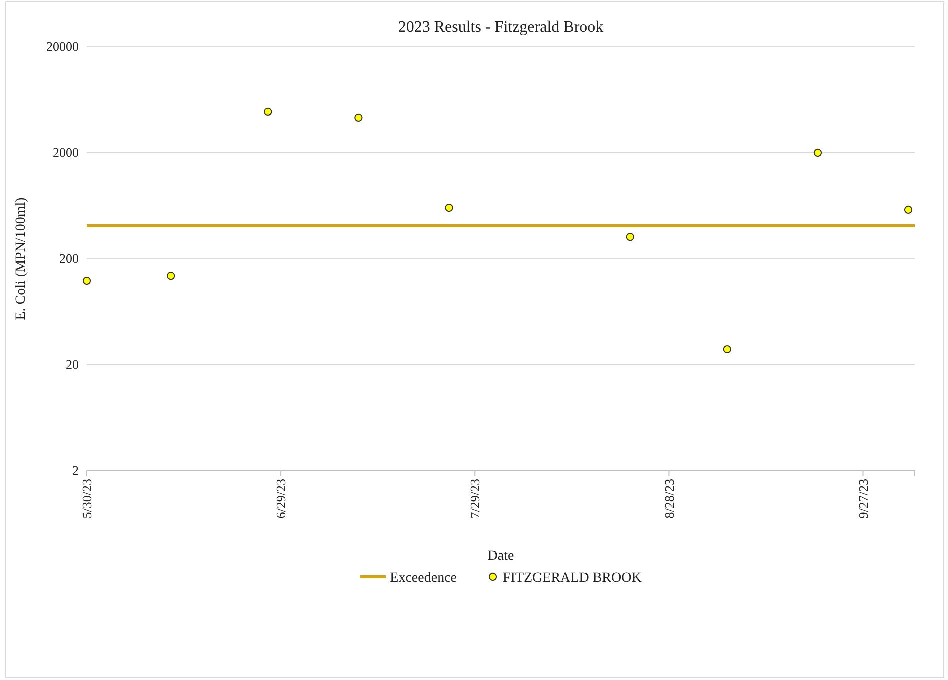 Image resolution: width=948 pixels, height=680 pixels. I want to click on chart-title: 2023 Results - Fitzgerald Brook, so click(501, 27).